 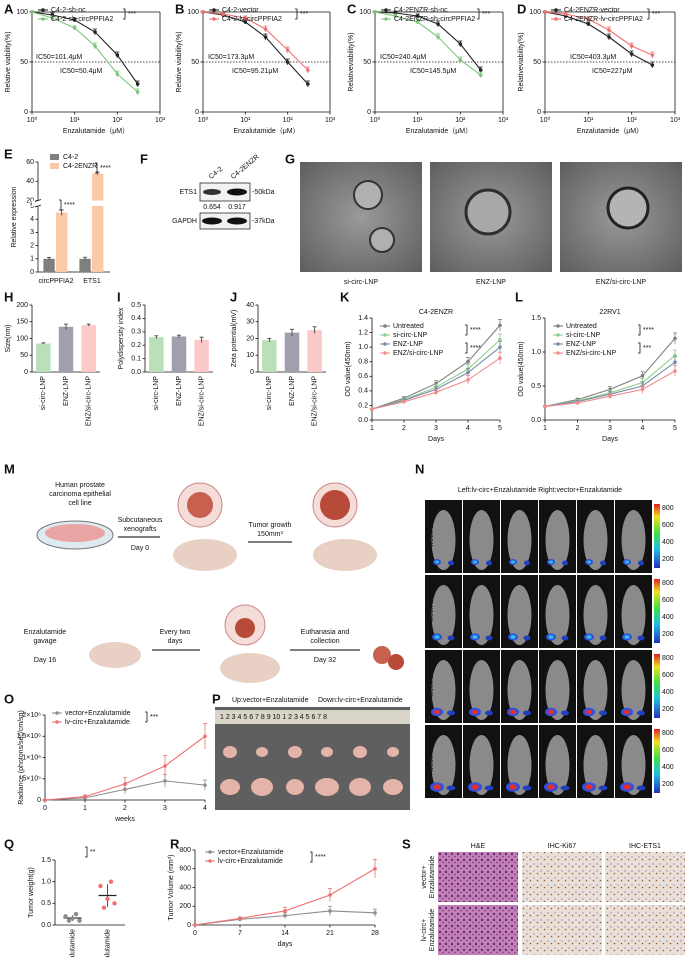 What do you see at coordinates (30, 200) in the screenshot?
I see `y-tick-label: 20` at bounding box center [30, 200].